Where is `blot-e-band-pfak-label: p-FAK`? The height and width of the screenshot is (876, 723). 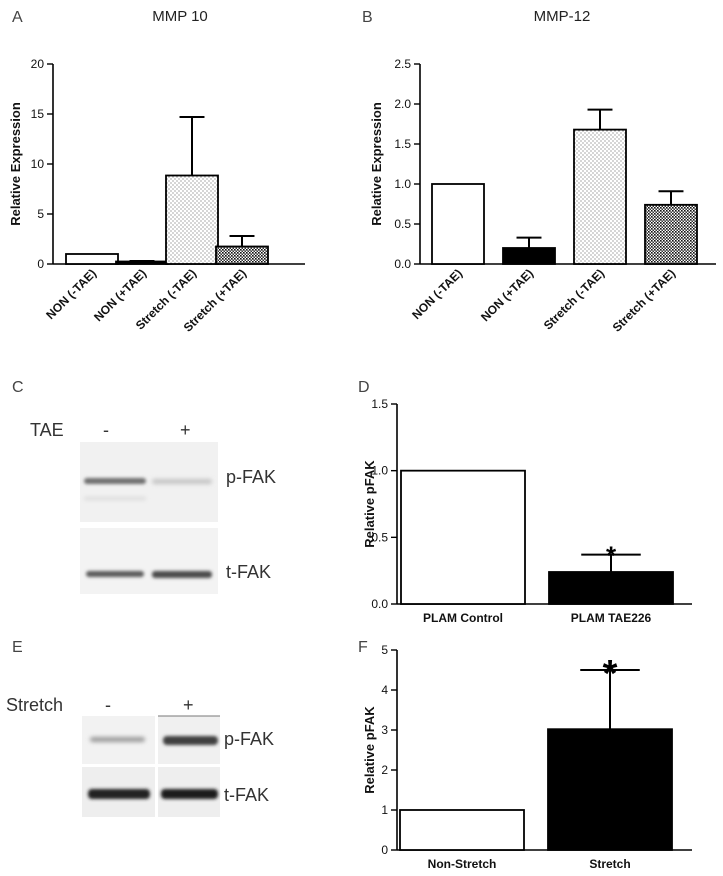
blot-e-band-pfak-label: p-FAK is located at coordinates (249, 739).